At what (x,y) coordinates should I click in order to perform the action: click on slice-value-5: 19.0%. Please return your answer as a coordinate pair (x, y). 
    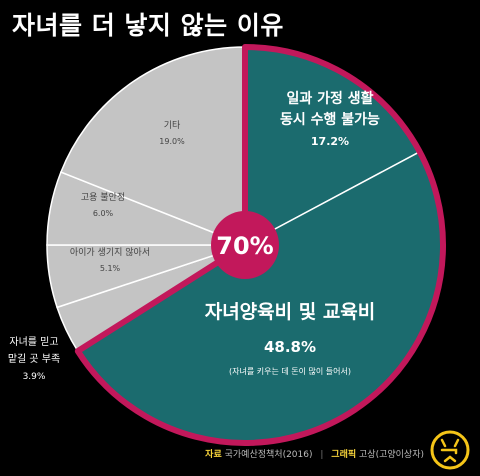
    Looking at the image, I should click on (172, 141).